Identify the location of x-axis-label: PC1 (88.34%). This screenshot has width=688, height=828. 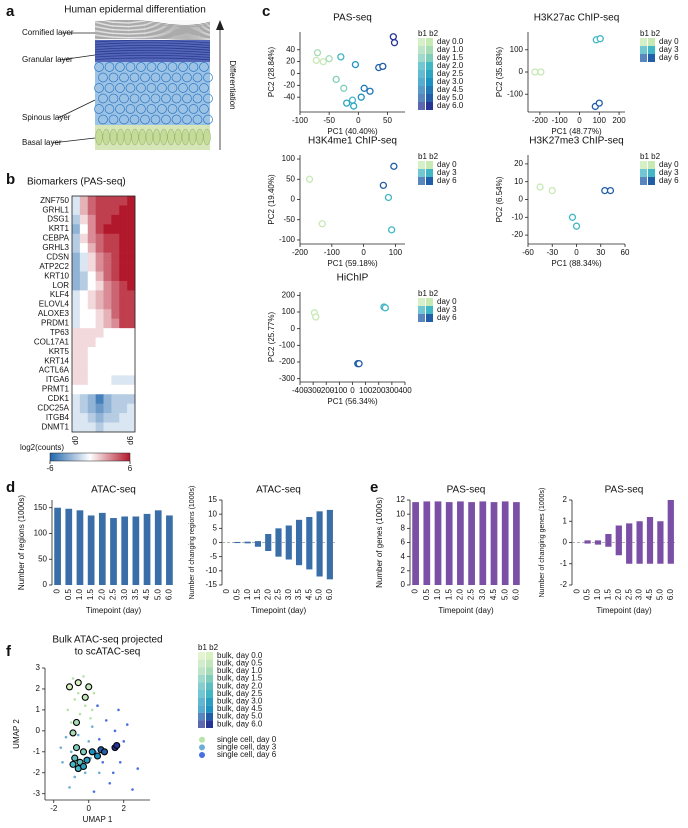
(576, 263).